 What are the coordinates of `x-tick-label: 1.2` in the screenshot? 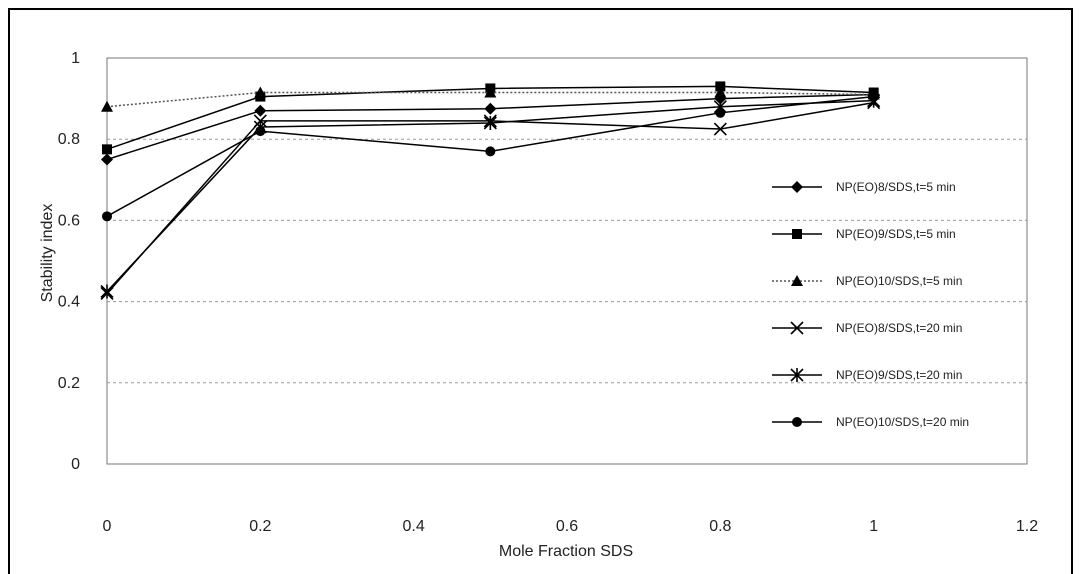 It's located at (1027, 526).